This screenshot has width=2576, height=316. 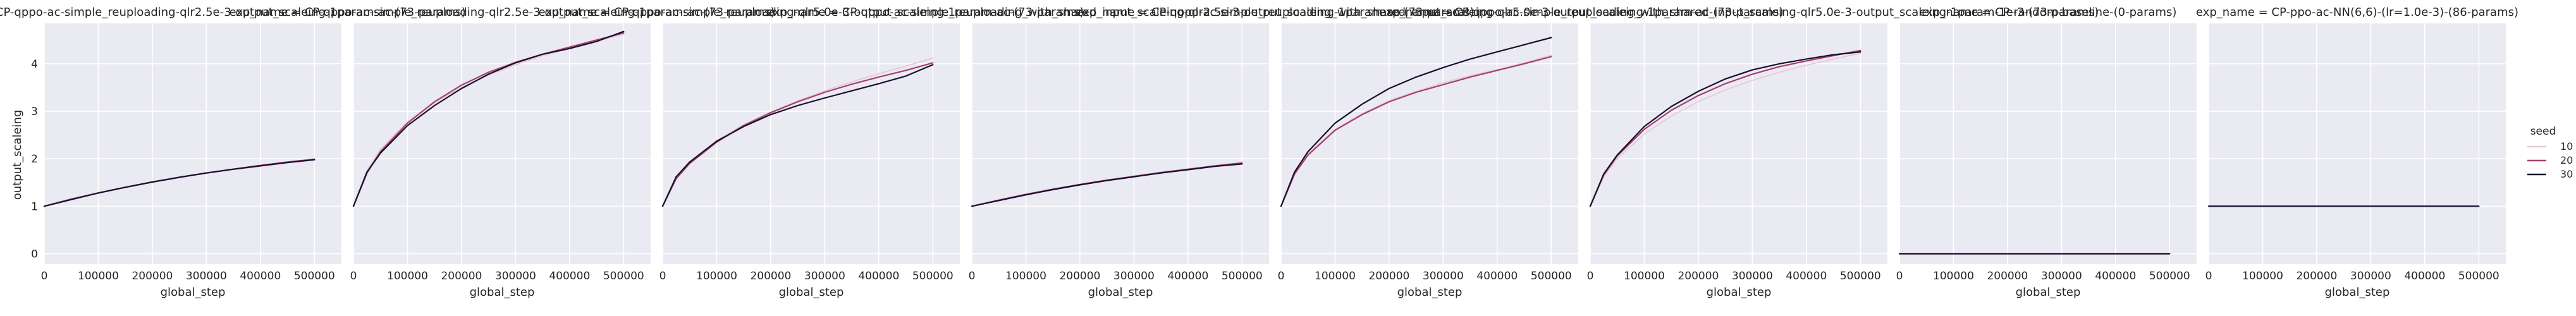 I want to click on y-tick-label: 1, so click(x=34, y=206).